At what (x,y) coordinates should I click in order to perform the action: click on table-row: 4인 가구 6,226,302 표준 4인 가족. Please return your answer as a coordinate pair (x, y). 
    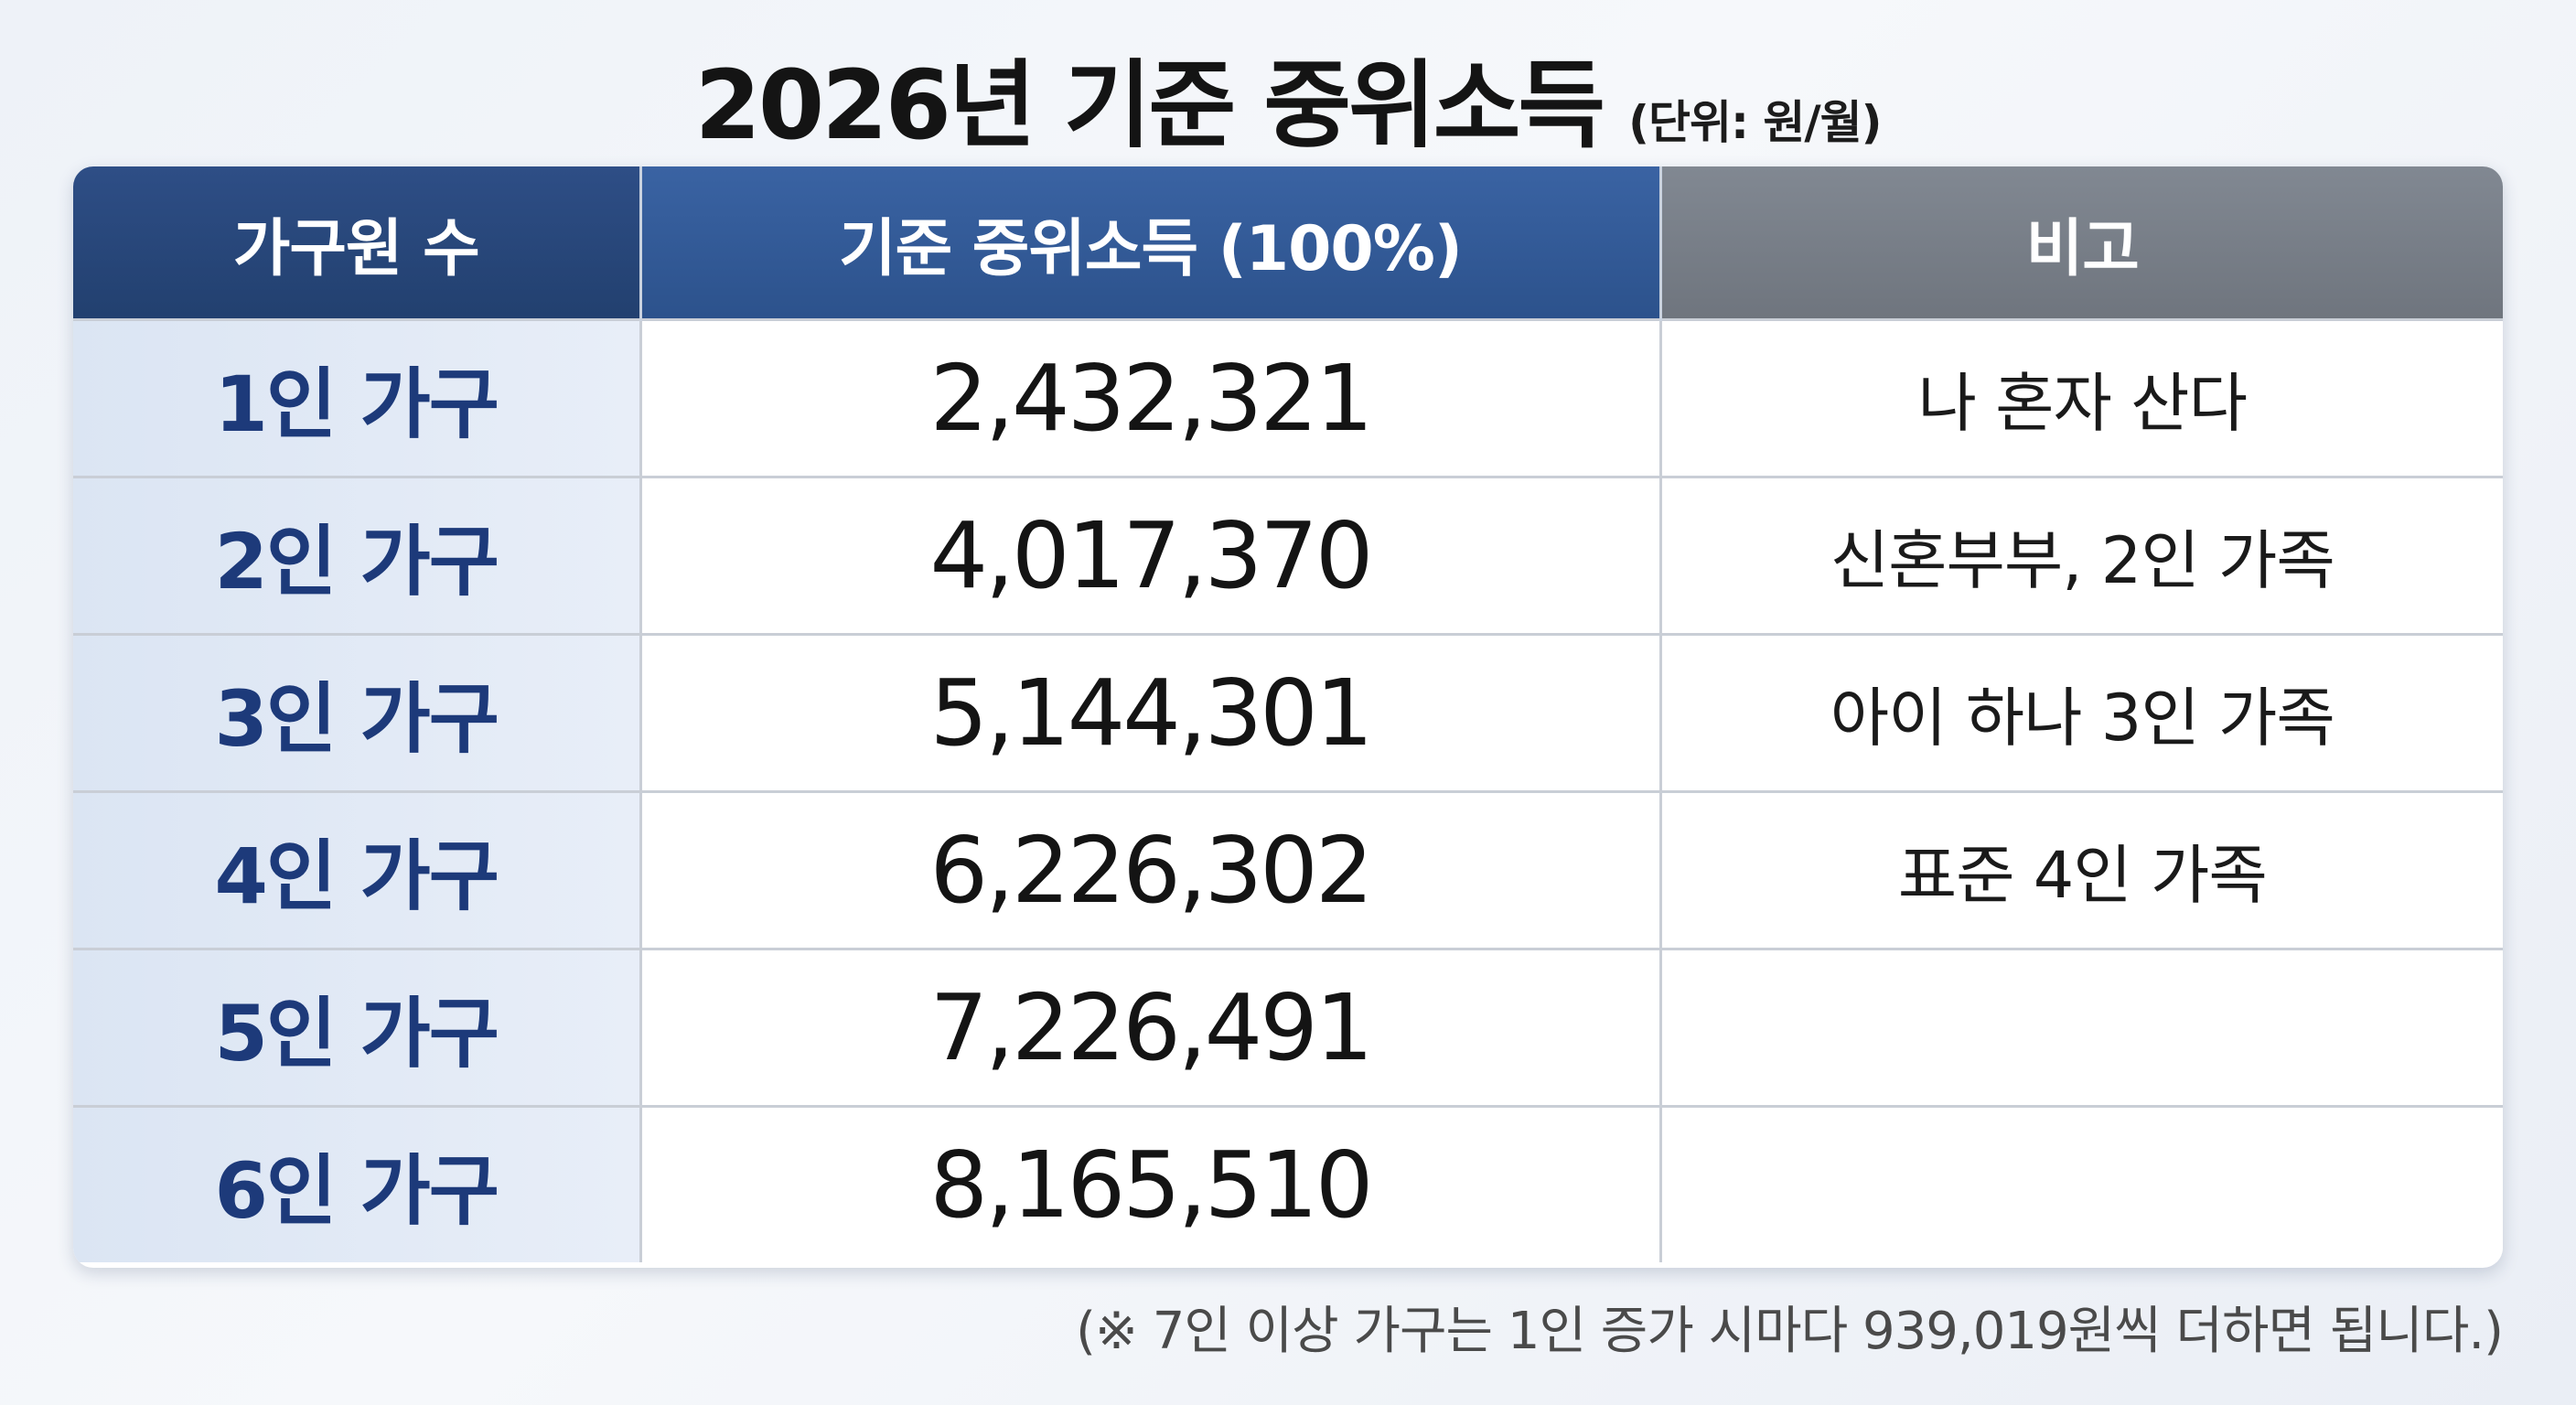
    Looking at the image, I should click on (1288, 869).